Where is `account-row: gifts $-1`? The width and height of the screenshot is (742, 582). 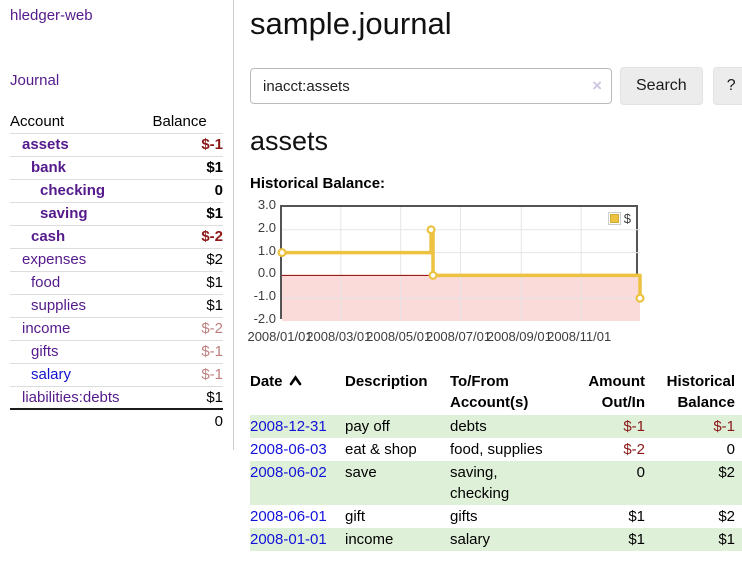
account-row: gifts $-1 is located at coordinates (116, 351).